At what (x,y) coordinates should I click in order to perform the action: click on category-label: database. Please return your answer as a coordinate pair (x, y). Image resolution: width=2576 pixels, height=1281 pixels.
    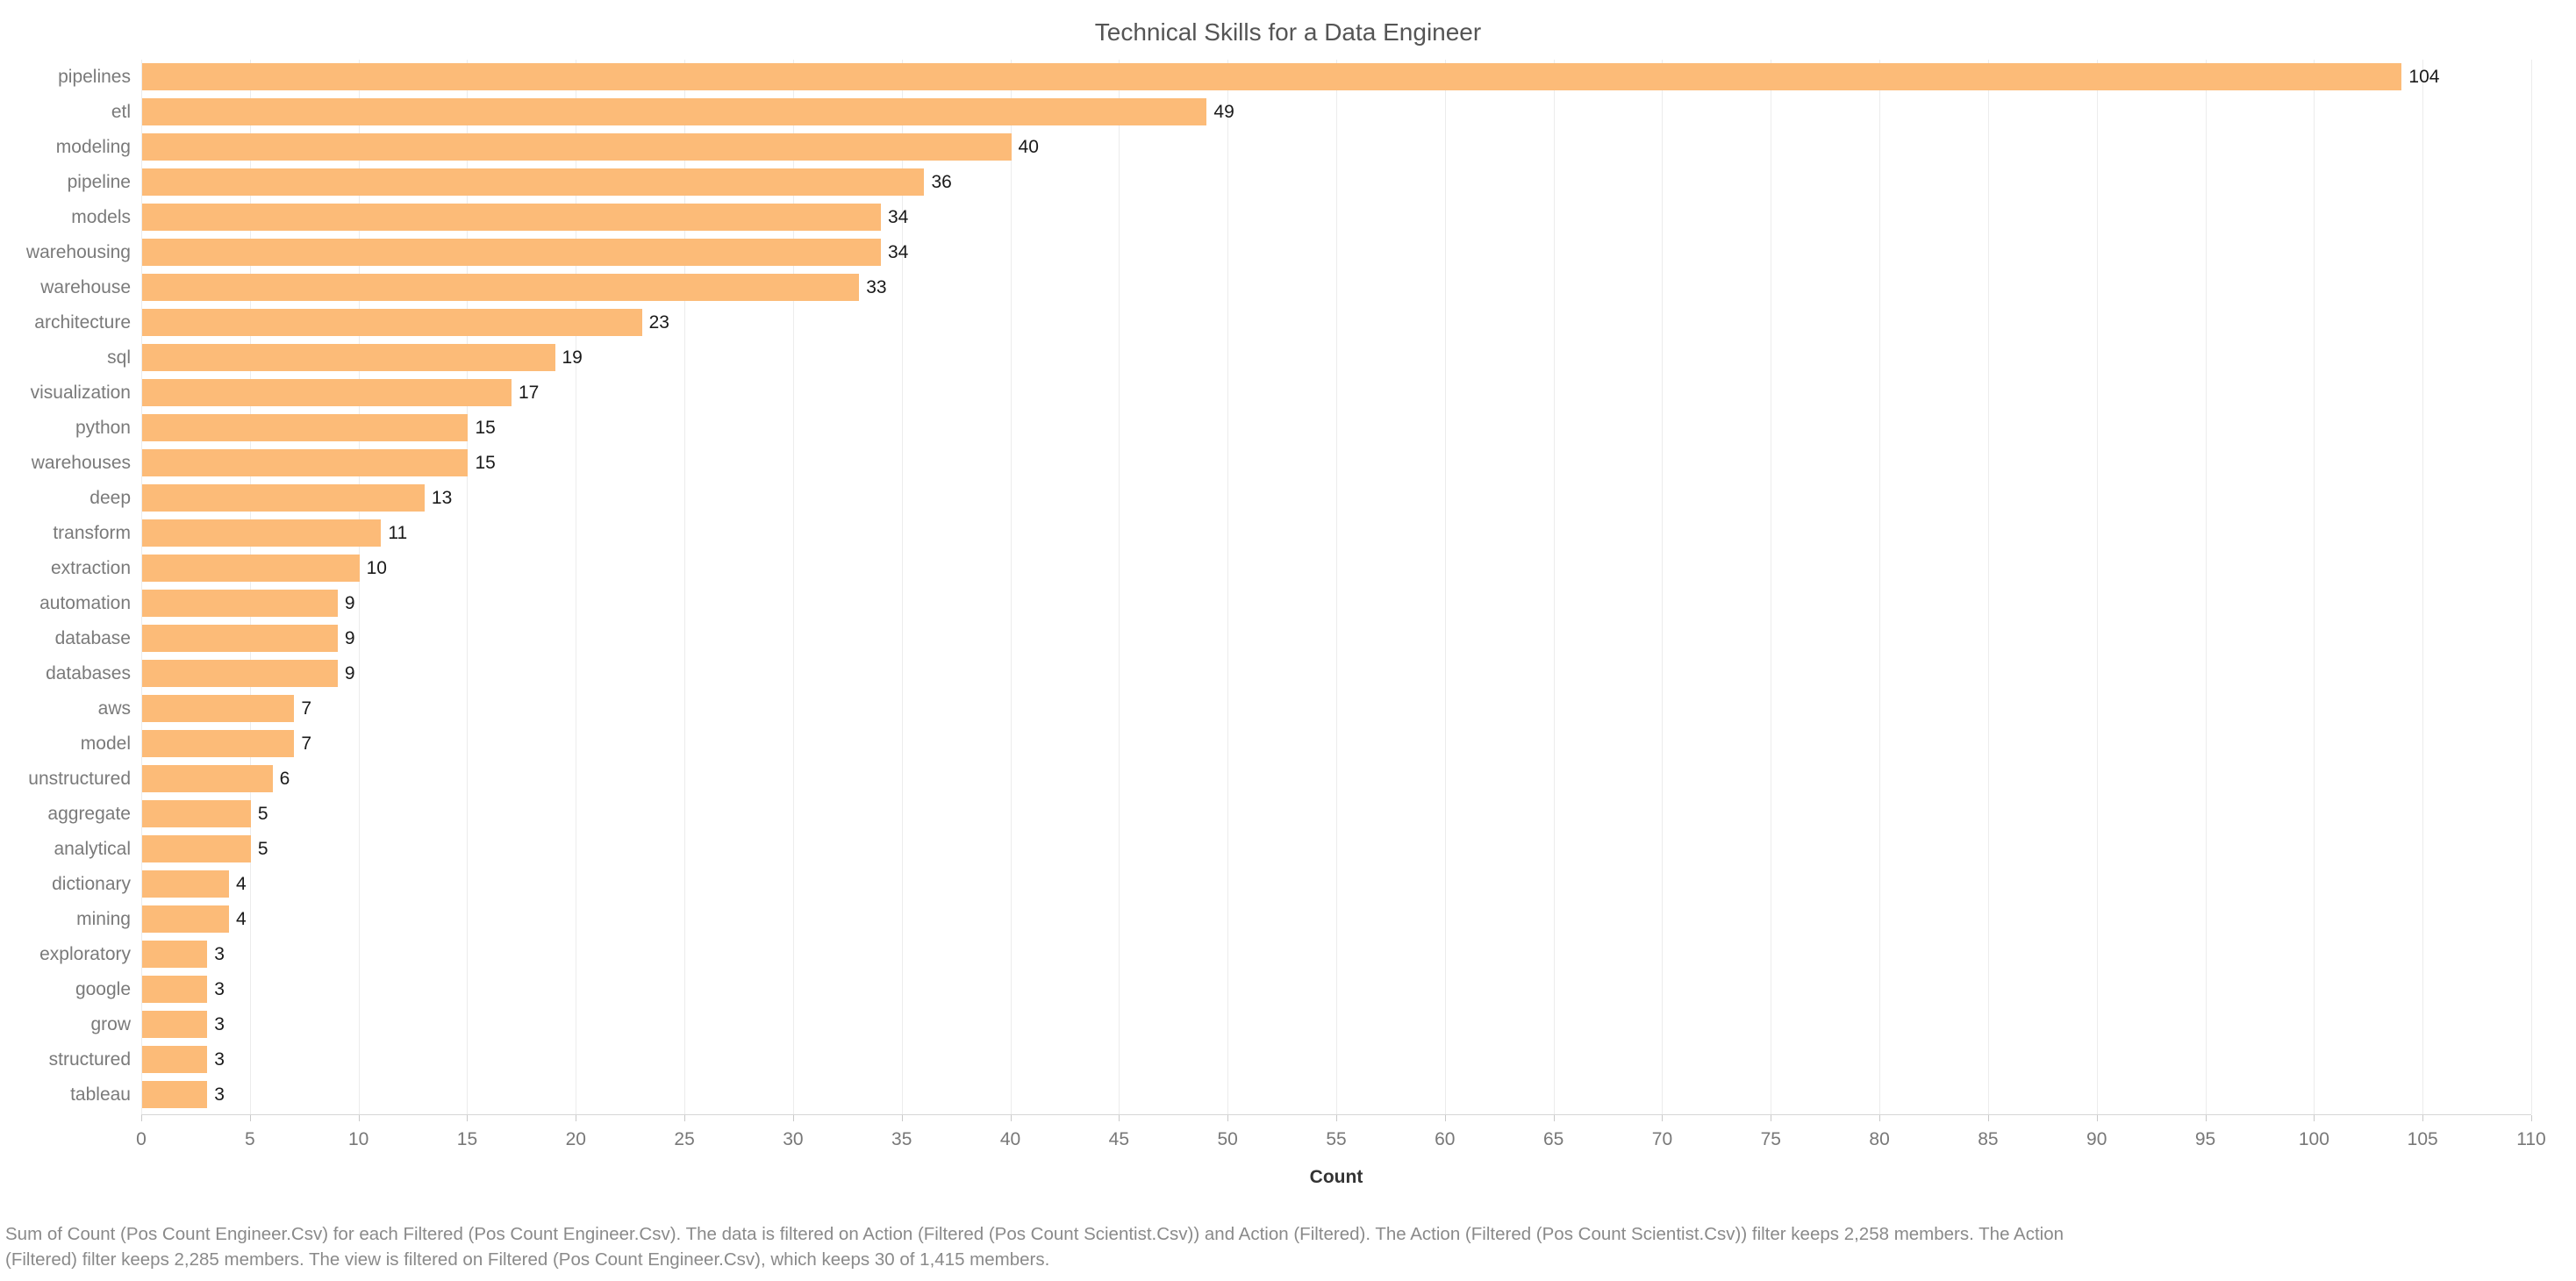
    Looking at the image, I should click on (92, 638).